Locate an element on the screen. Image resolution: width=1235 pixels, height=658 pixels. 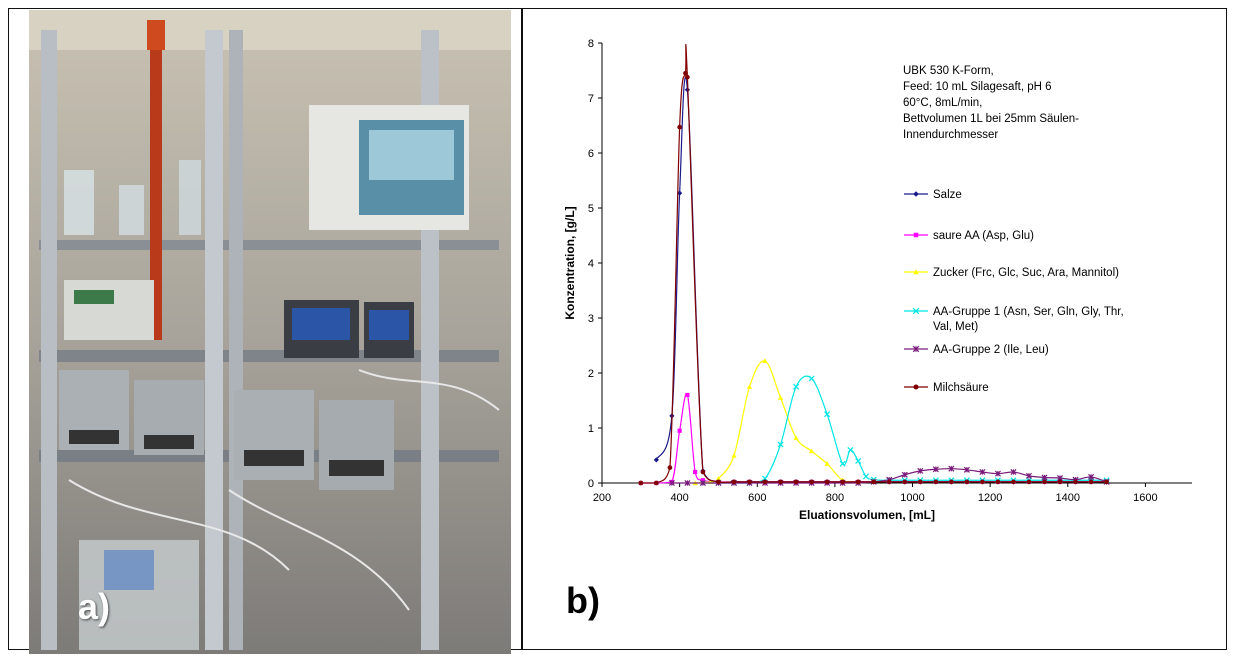
legend-item: Salze is located at coordinates (933, 195).